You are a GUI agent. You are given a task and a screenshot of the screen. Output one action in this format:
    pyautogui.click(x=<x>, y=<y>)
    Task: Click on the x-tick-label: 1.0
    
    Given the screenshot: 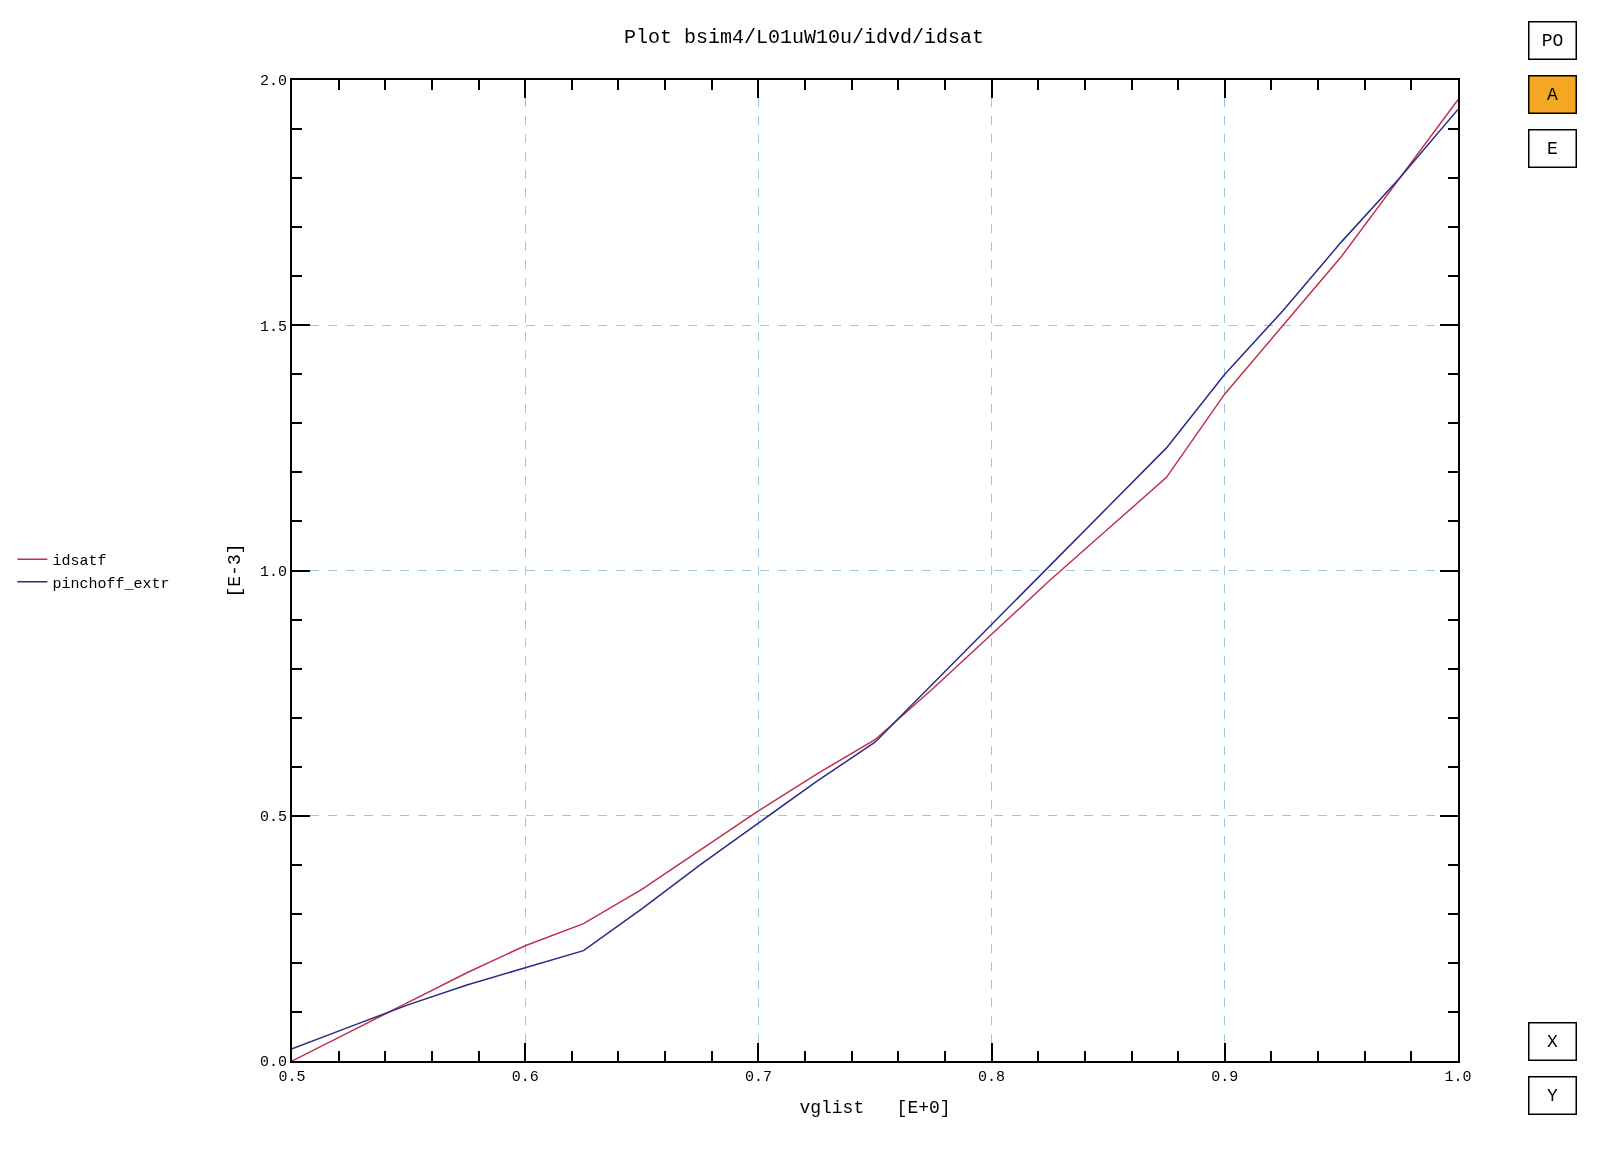 What is the action you would take?
    pyautogui.click(x=1458, y=1077)
    